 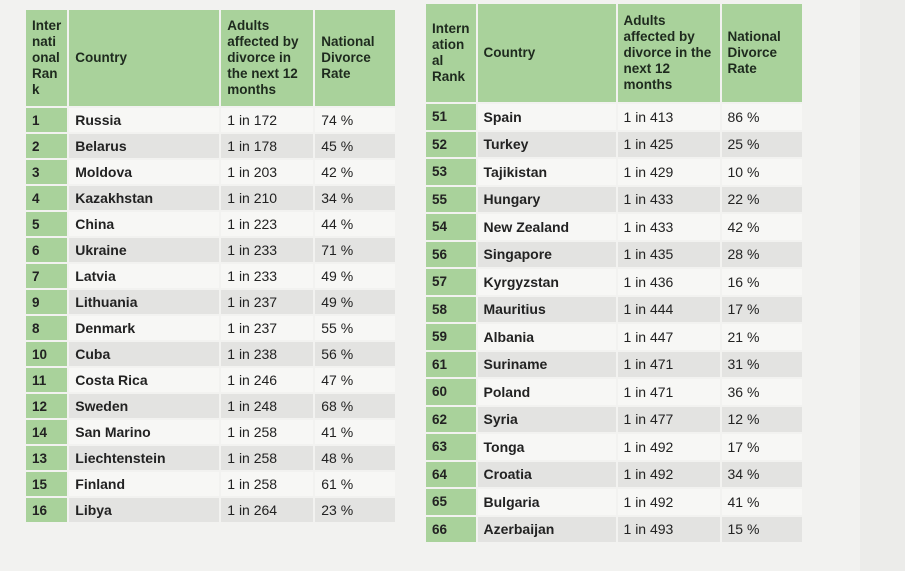 What do you see at coordinates (546, 337) in the screenshot?
I see `country-cell: Albania` at bounding box center [546, 337].